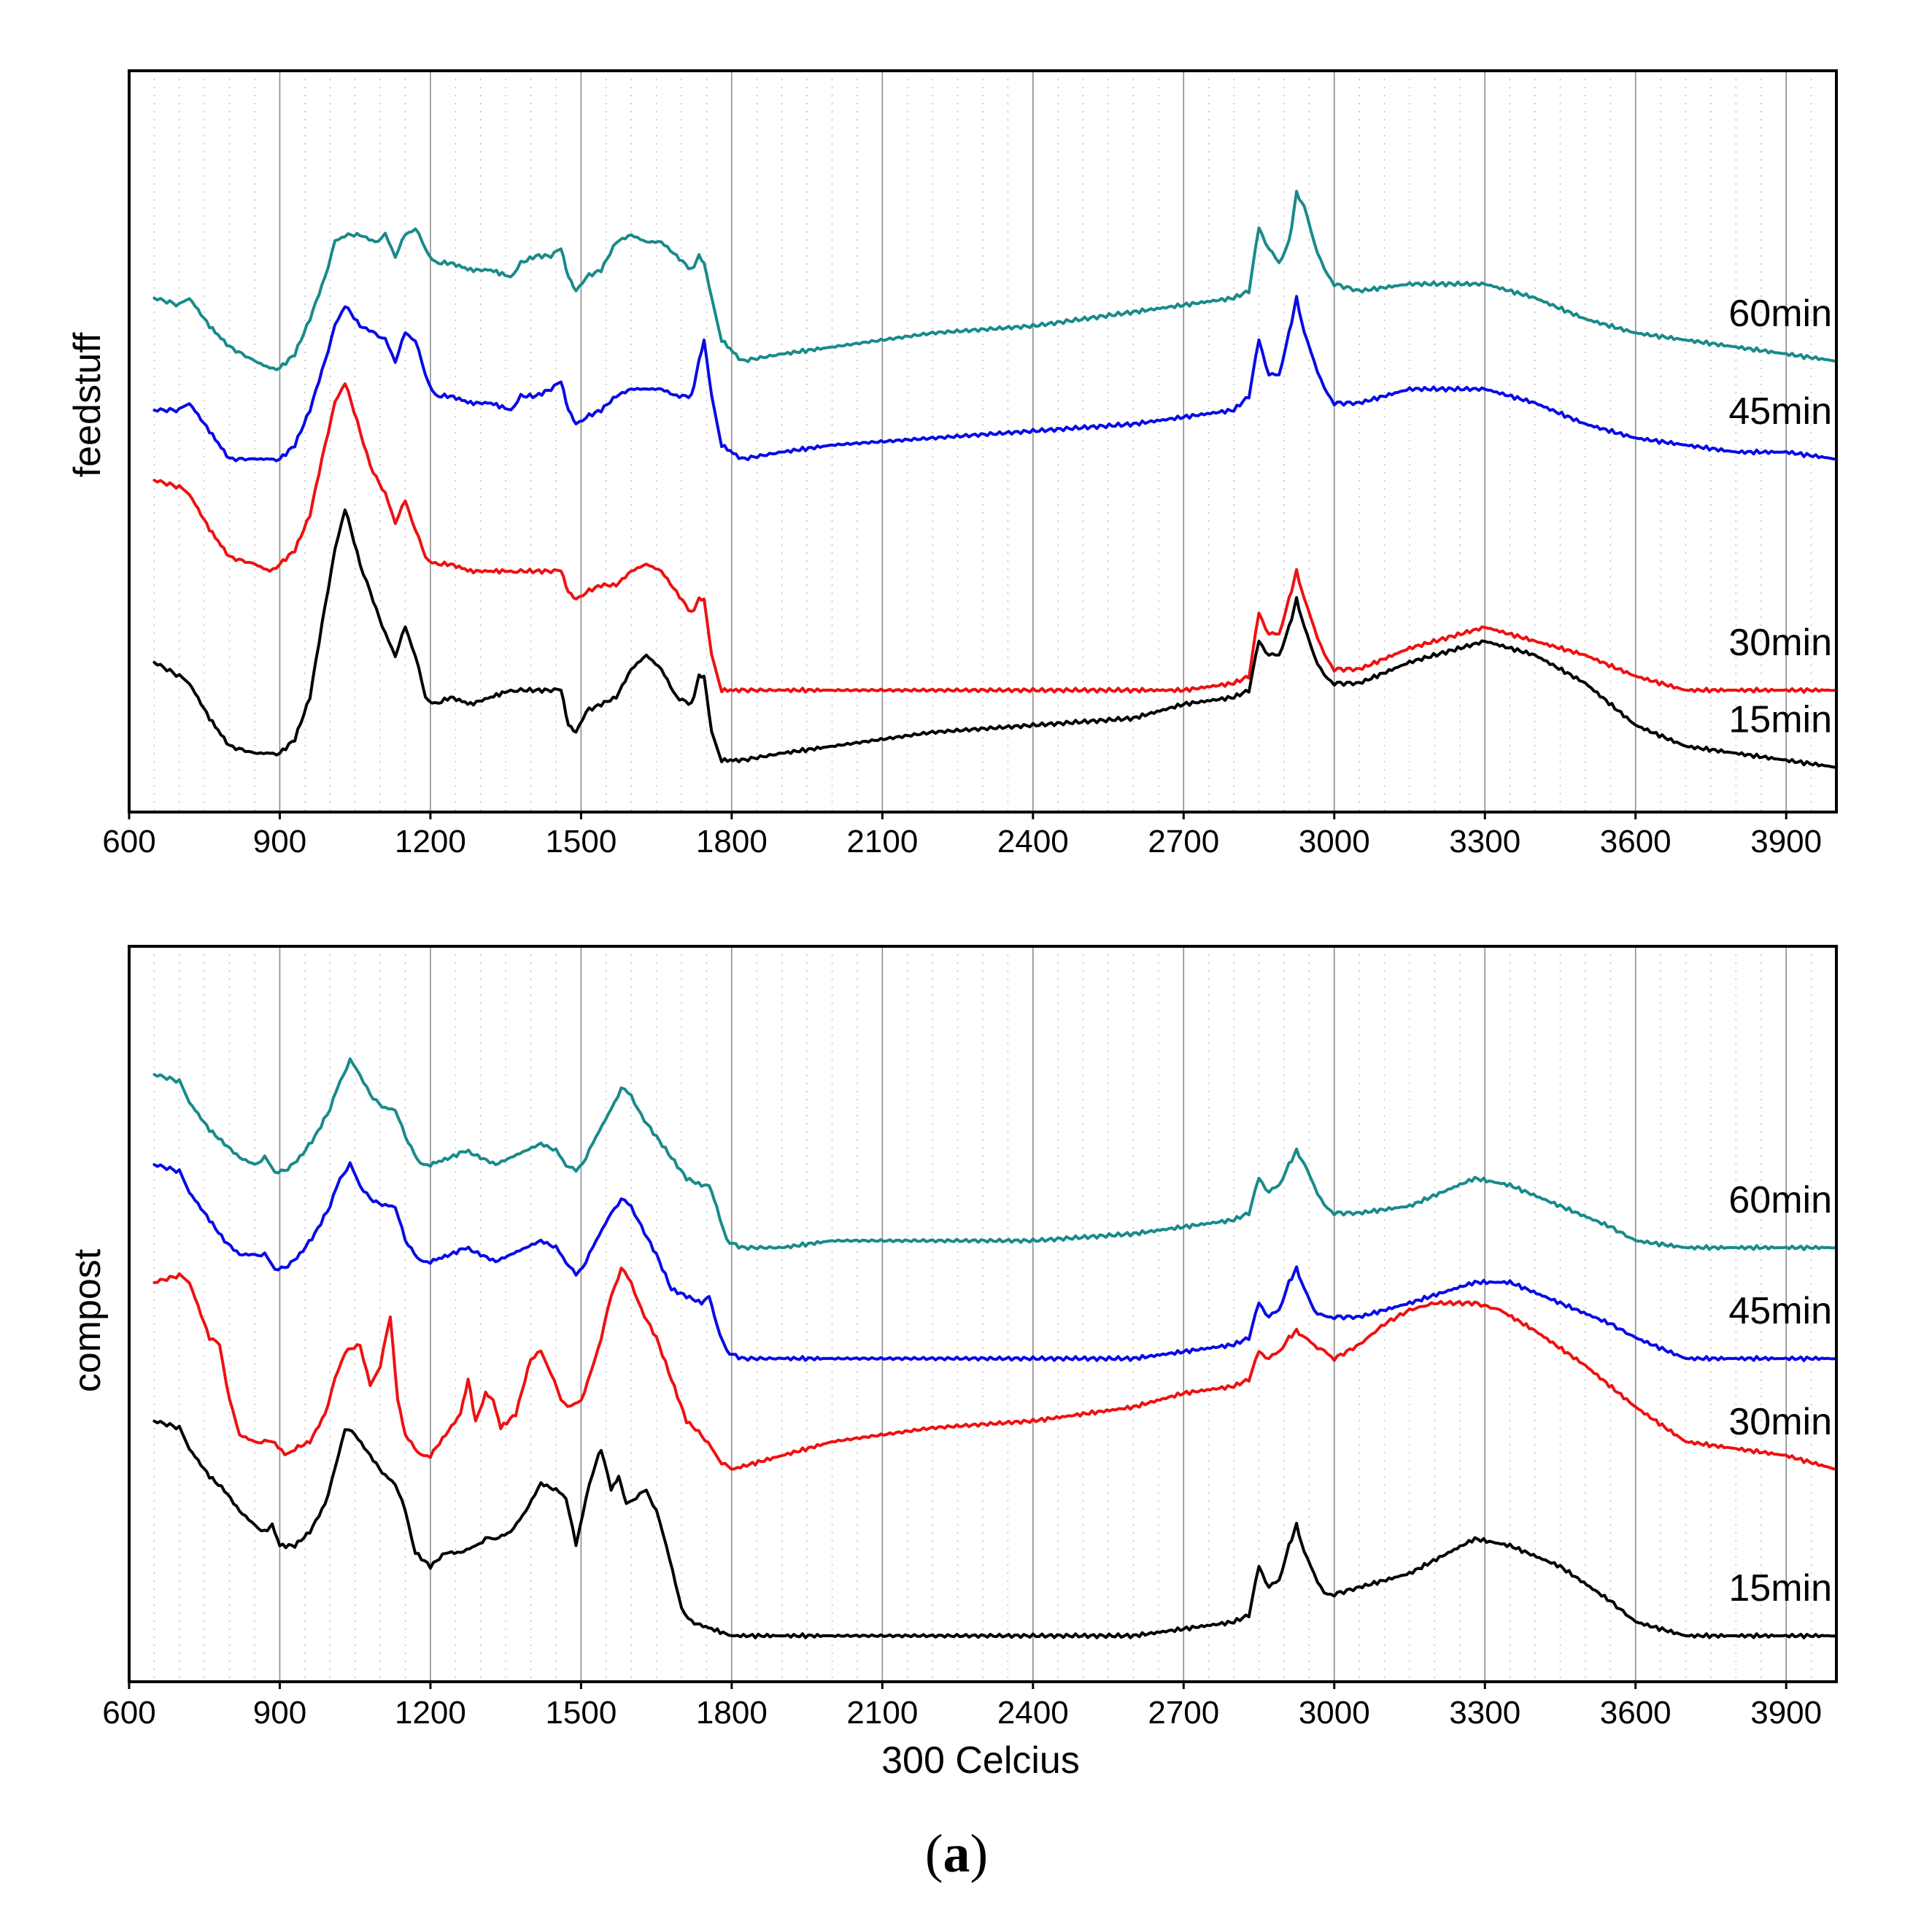  I want to click on feedstuff-series-label-15min: 15min, so click(1780, 720).